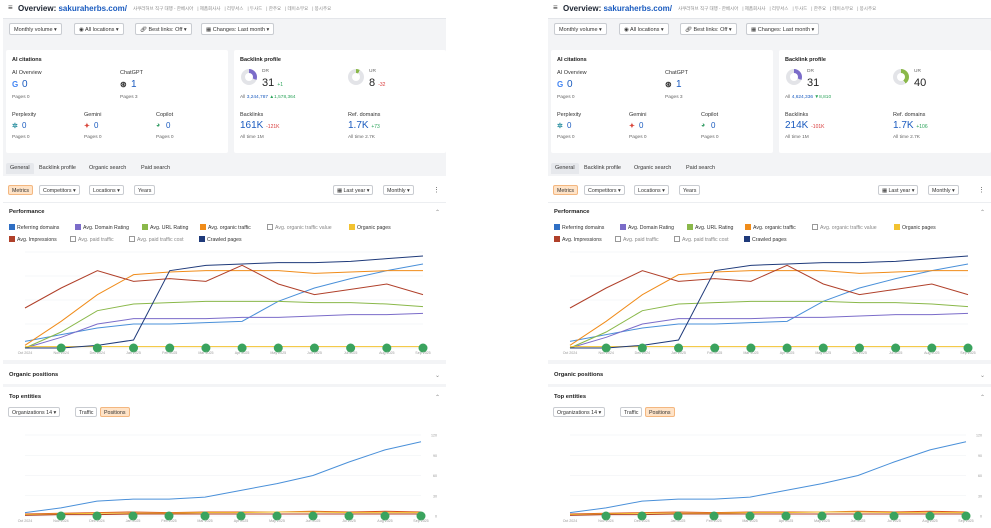 This screenshot has width=991, height=528. Describe the element at coordinates (33, 239) in the screenshot. I see `metric-checkbox: Avg. Impressions` at that location.